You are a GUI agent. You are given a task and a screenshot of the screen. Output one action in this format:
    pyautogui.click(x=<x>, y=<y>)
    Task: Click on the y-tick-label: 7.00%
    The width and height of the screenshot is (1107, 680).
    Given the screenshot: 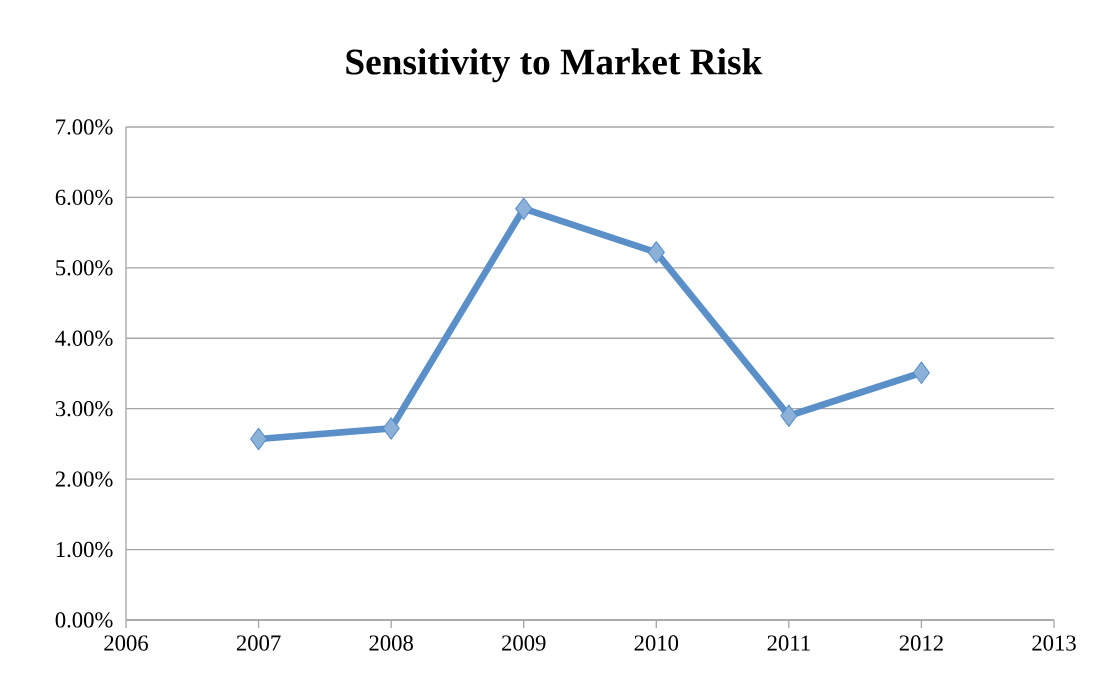 What is the action you would take?
    pyautogui.click(x=84, y=127)
    